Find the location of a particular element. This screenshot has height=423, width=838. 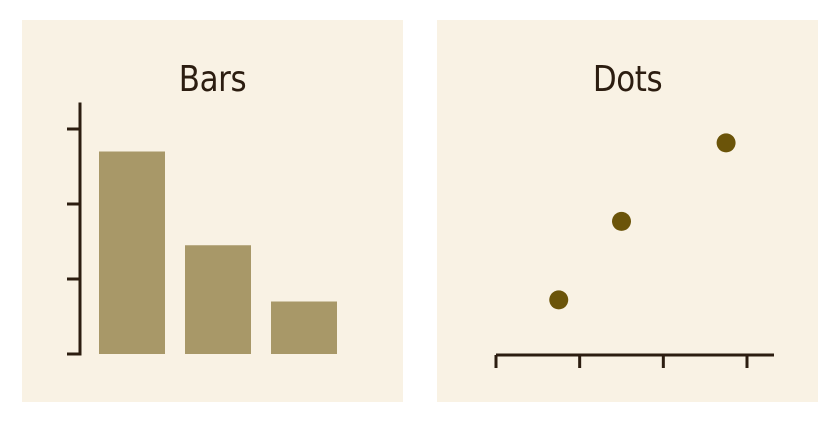

bar-chart-title: Bars is located at coordinates (212, 79).